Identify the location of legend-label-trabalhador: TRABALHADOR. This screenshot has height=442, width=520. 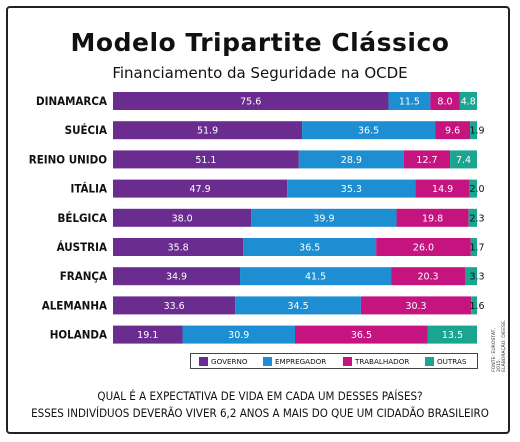
(382, 361).